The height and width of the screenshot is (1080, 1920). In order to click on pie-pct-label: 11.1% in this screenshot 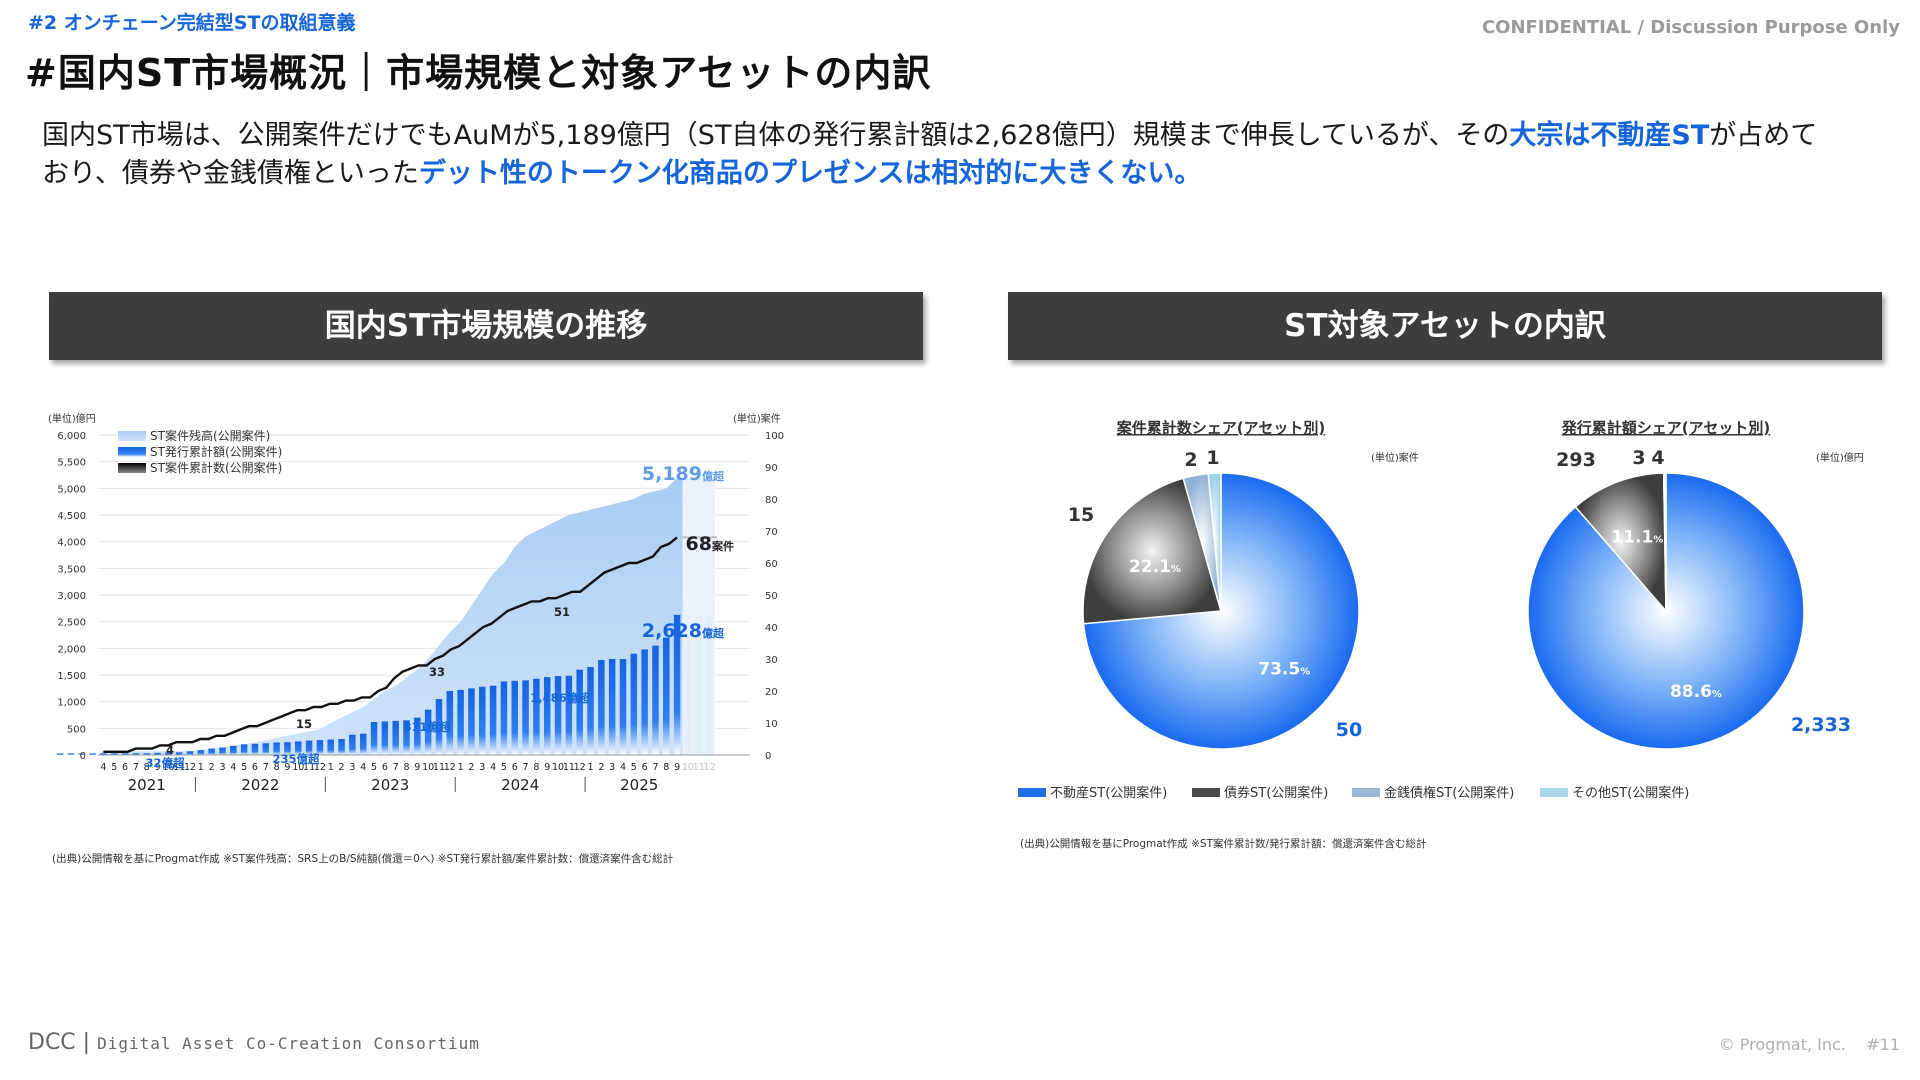, I will do `click(1637, 537)`.